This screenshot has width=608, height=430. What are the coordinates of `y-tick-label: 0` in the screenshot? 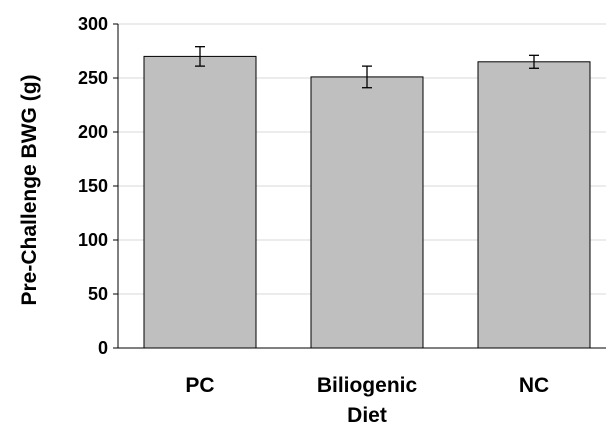 It's located at (103, 348).